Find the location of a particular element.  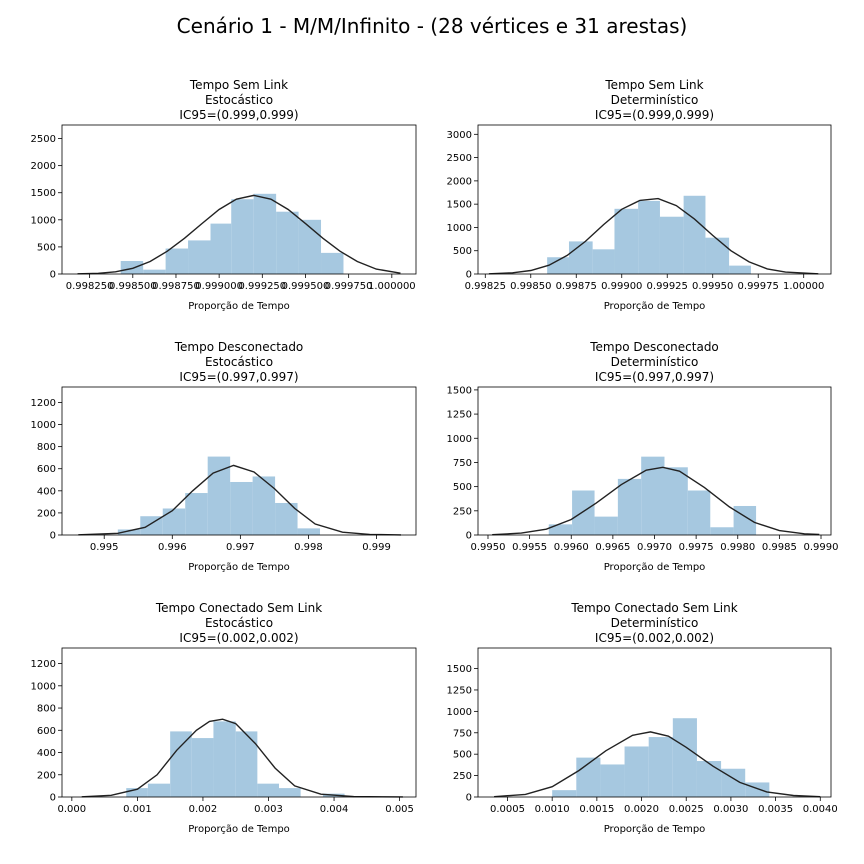

chart-title-line: Estocástico is located at coordinates (239, 623).